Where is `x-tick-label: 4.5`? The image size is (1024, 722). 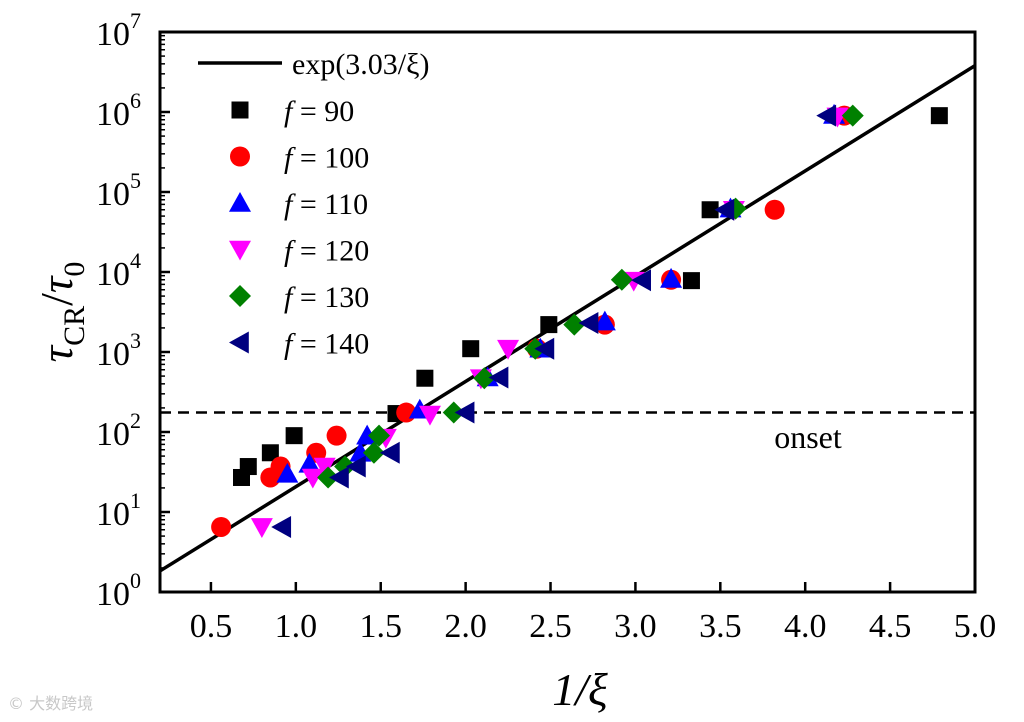
x-tick-label: 4.5 is located at coordinates (890, 626).